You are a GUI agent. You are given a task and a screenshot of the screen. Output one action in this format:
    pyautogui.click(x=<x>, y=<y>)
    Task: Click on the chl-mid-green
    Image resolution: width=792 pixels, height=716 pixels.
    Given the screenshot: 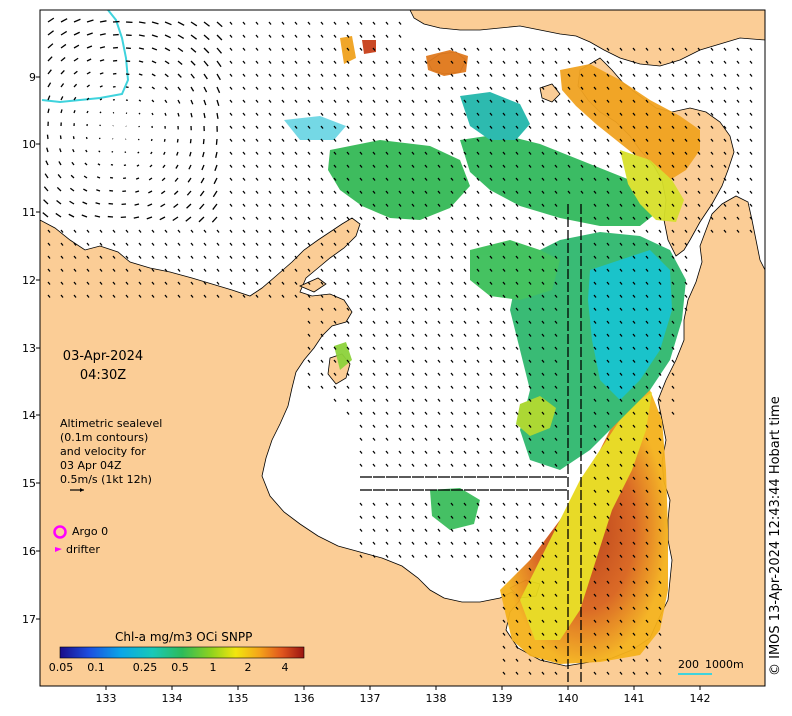 What is the action you would take?
    pyautogui.click(x=455, y=509)
    